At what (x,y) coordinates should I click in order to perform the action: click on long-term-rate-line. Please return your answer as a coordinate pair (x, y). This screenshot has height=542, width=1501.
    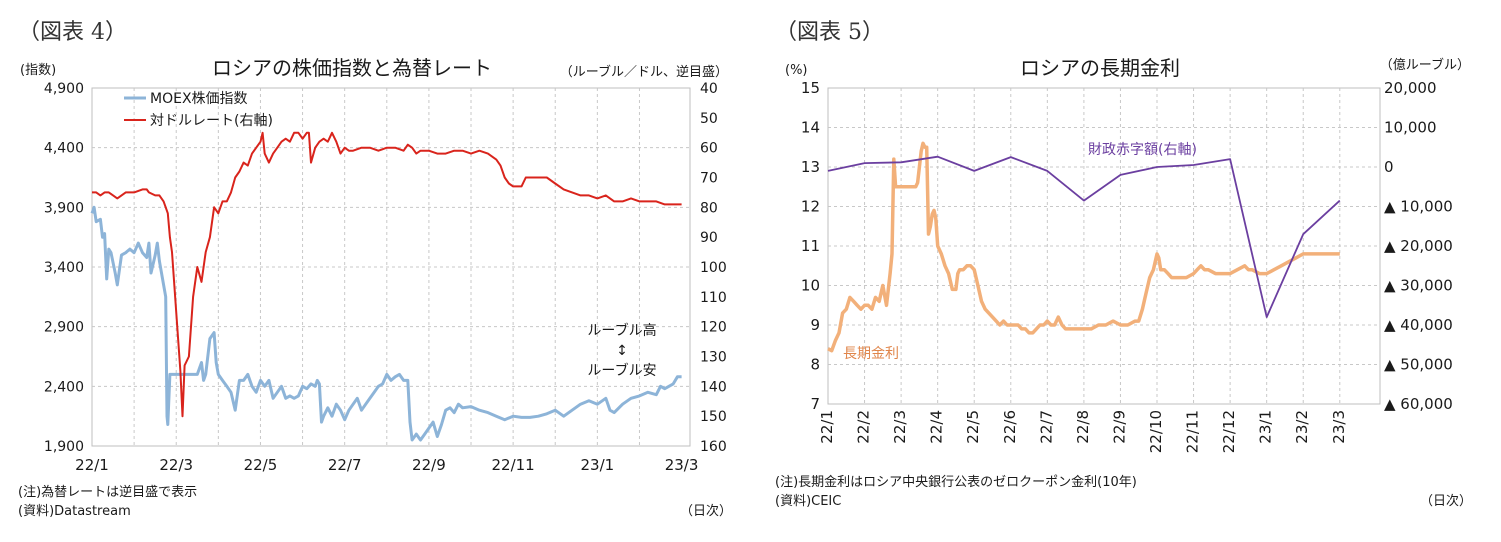
    Looking at the image, I should click on (1083, 247).